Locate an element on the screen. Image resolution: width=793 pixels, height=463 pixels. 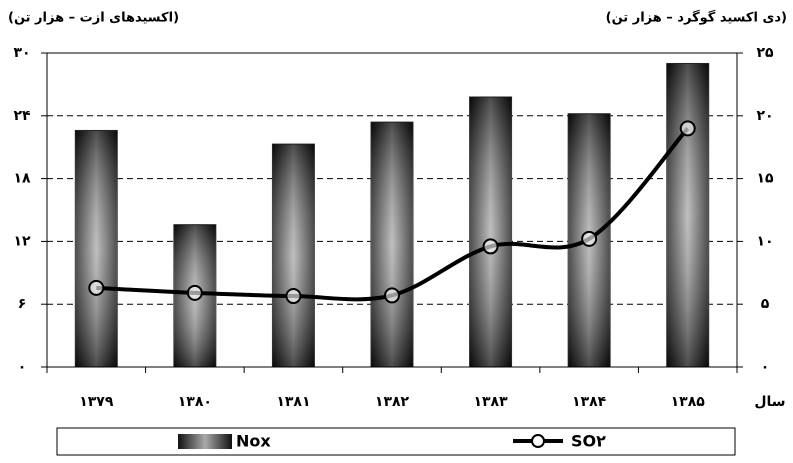
y-tick-label: ۲۴ is located at coordinates (22, 116).